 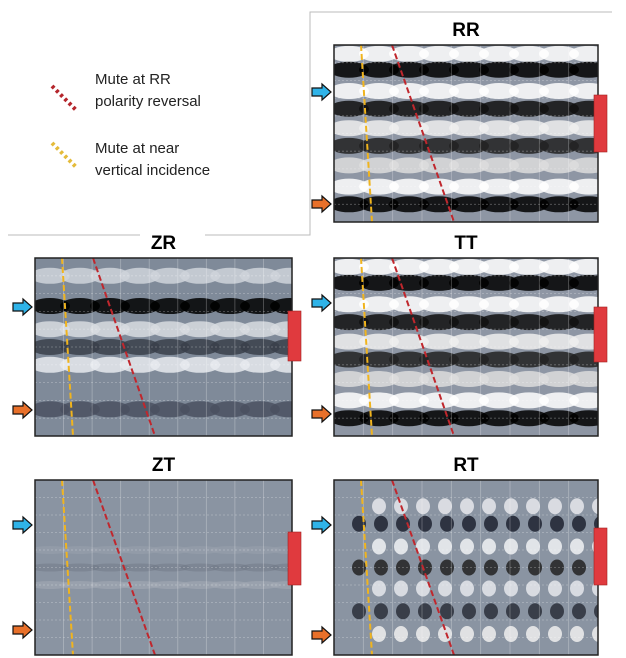 What do you see at coordinates (157, 335) in the screenshot?
I see `panel: ZR` at bounding box center [157, 335].